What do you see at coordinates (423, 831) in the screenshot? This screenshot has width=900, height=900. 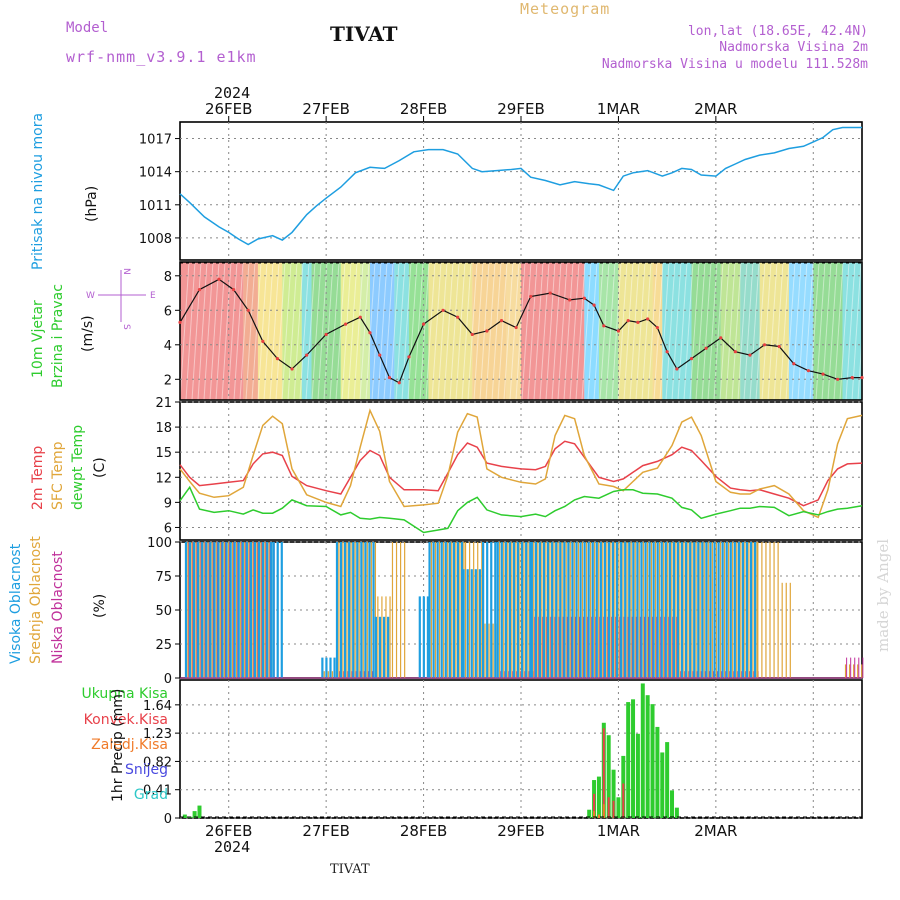 I see `bottom-day-tick-label: 28FEB` at bounding box center [423, 831].